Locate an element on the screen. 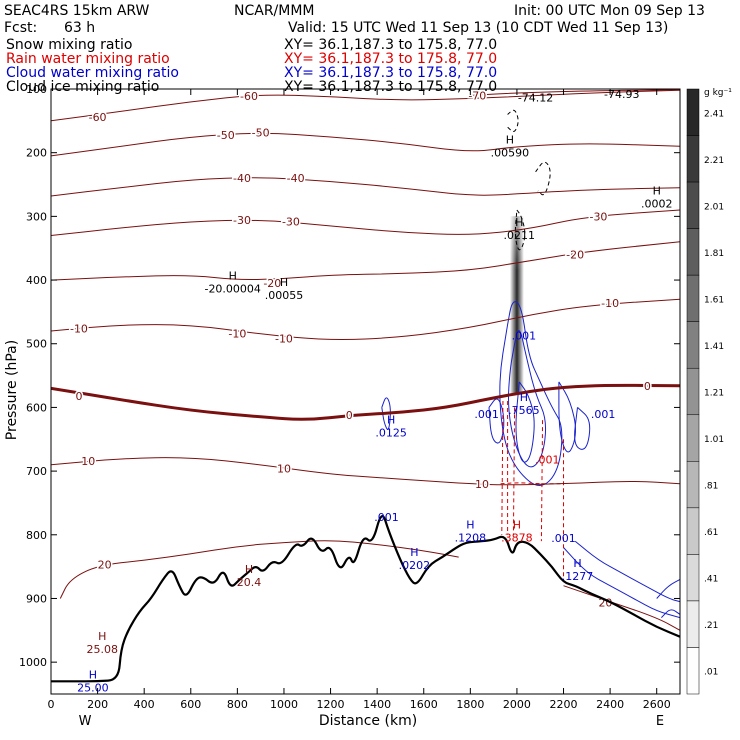 Image resolution: width=740 pixels, height=740 pixels. colorbar-label: .81 is located at coordinates (711, 487).